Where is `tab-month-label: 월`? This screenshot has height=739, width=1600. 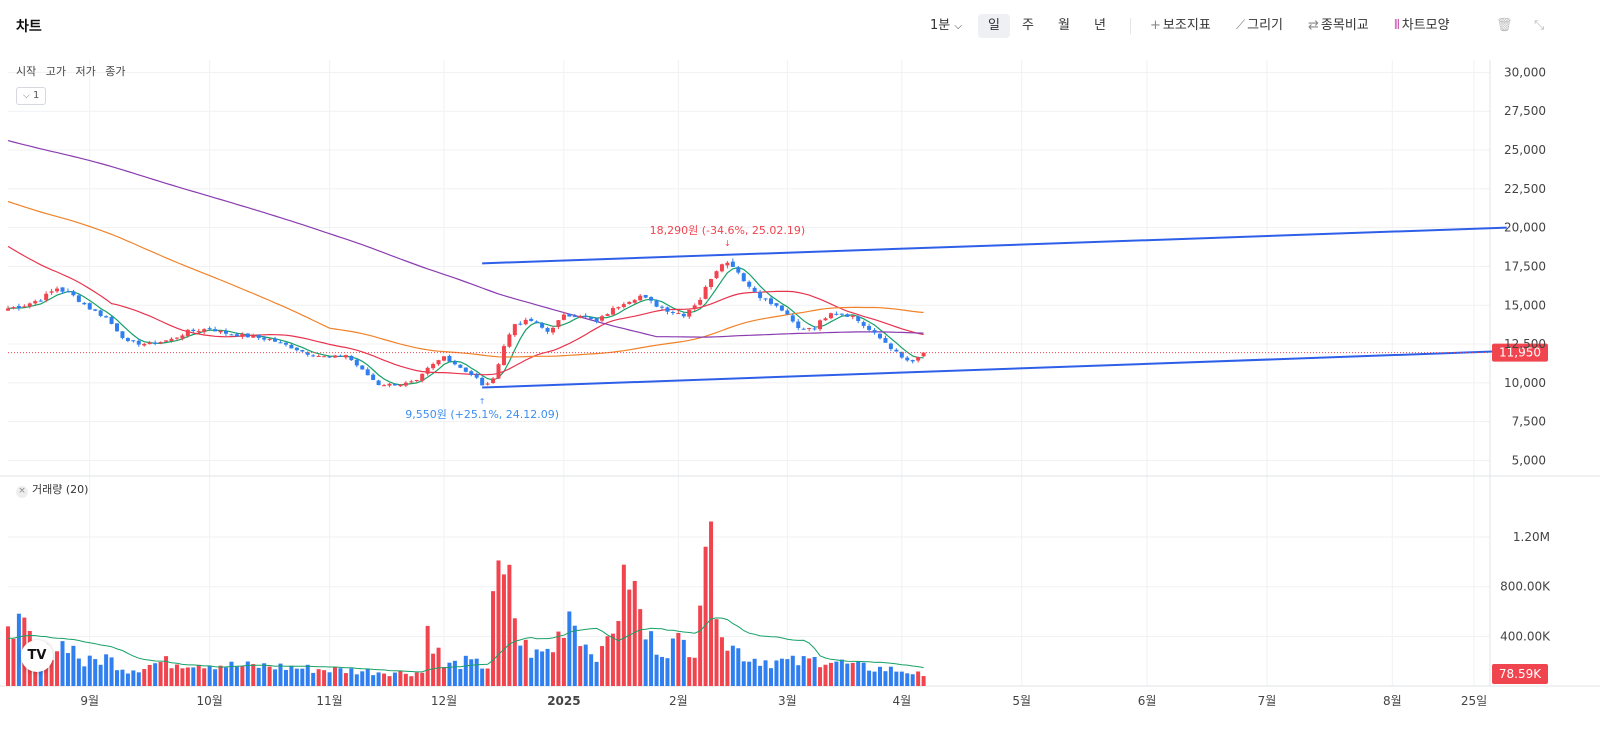 tab-month-label: 월 is located at coordinates (1064, 25).